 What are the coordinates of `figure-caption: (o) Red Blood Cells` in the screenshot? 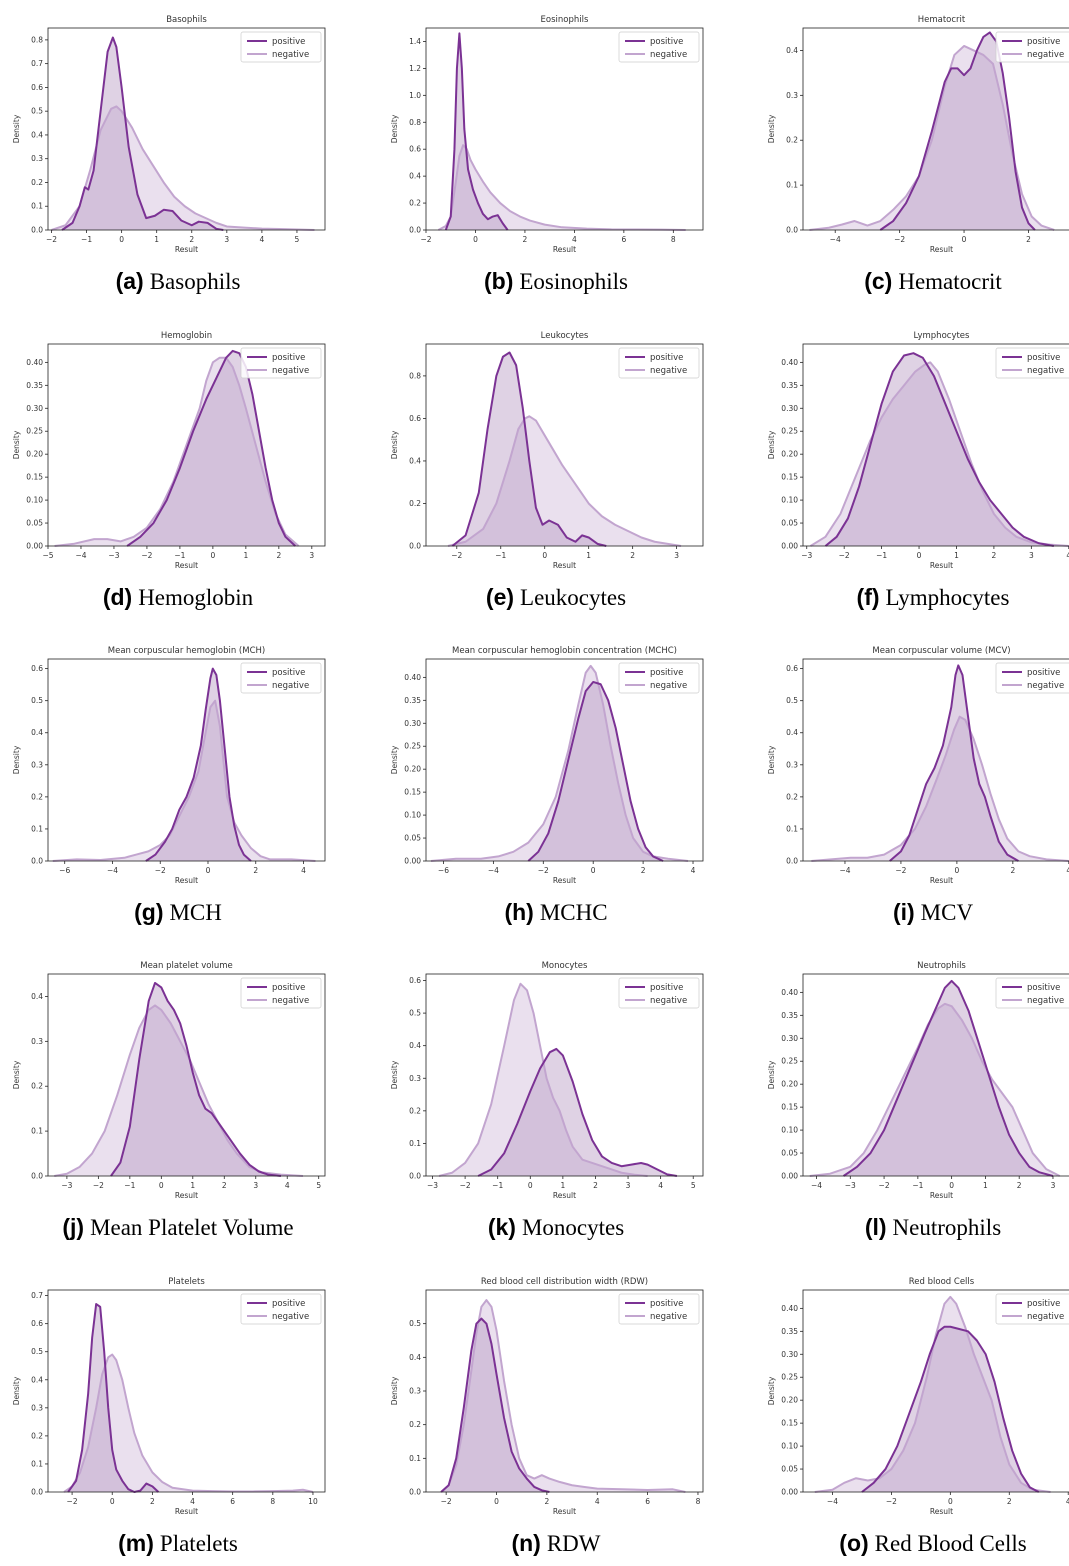 It's located at (916, 1543).